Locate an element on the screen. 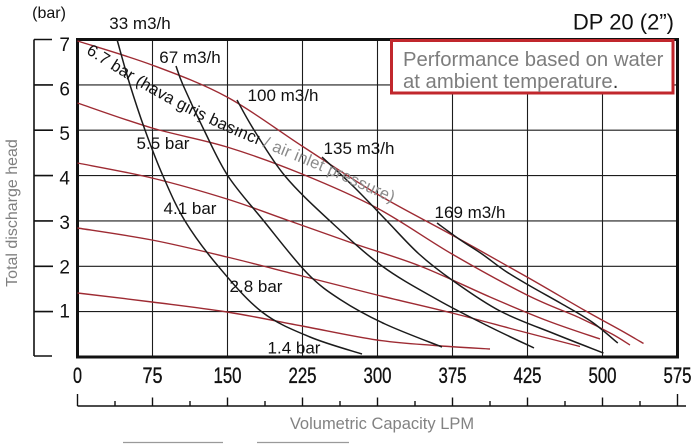  svg-text: 75 is located at coordinates (153, 375).